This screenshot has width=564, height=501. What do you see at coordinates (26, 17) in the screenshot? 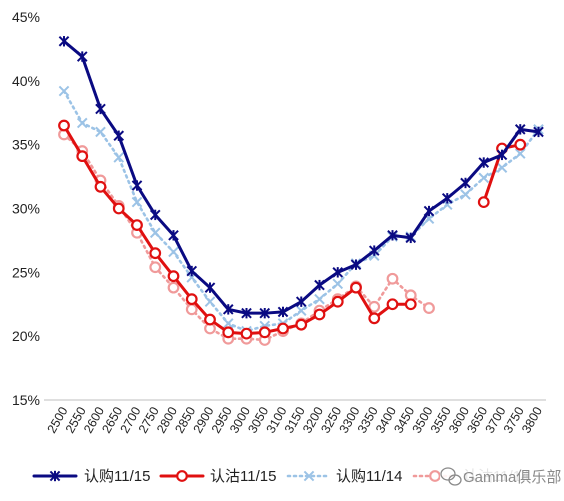
I see `y-tick-label: 45%` at bounding box center [26, 17].